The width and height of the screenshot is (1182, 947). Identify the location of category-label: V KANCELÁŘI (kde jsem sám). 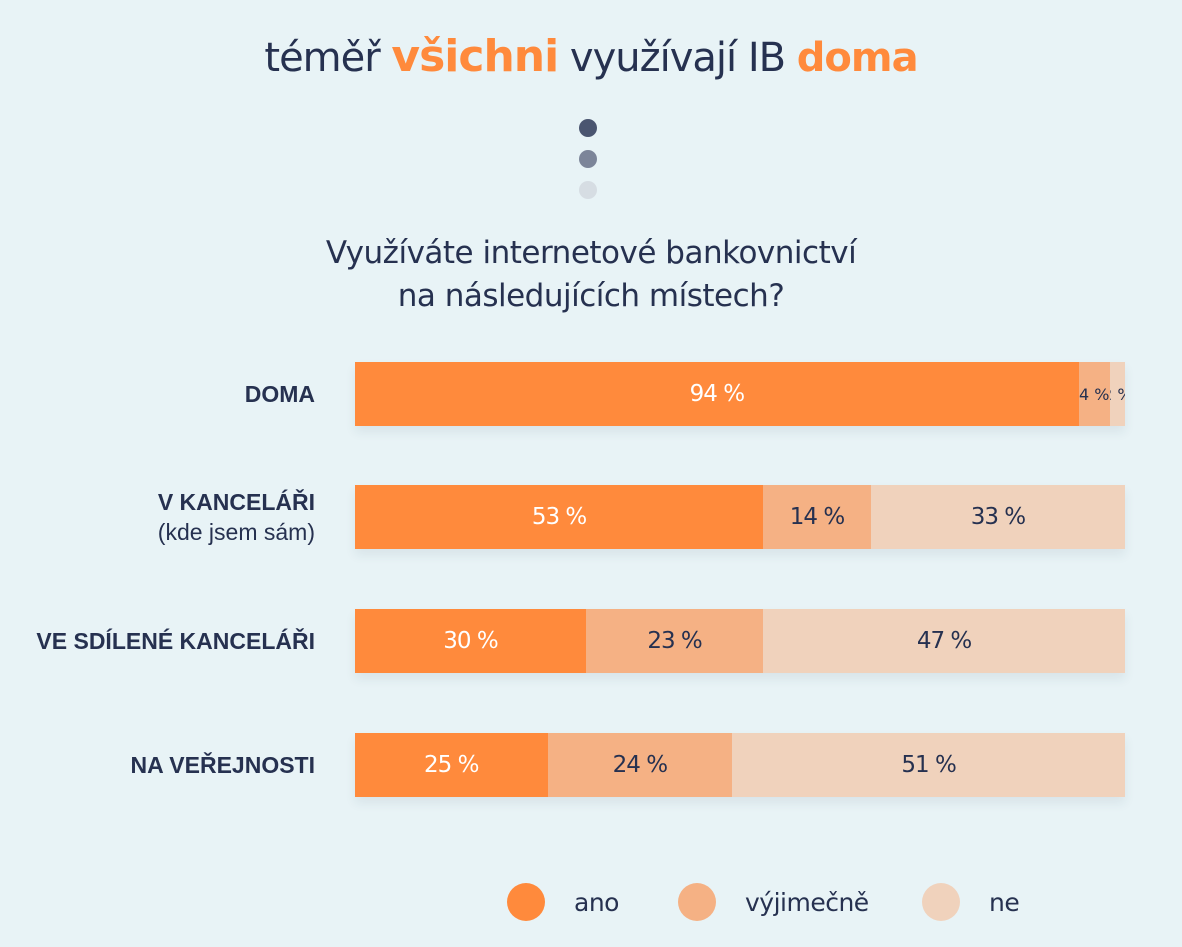
(236, 517).